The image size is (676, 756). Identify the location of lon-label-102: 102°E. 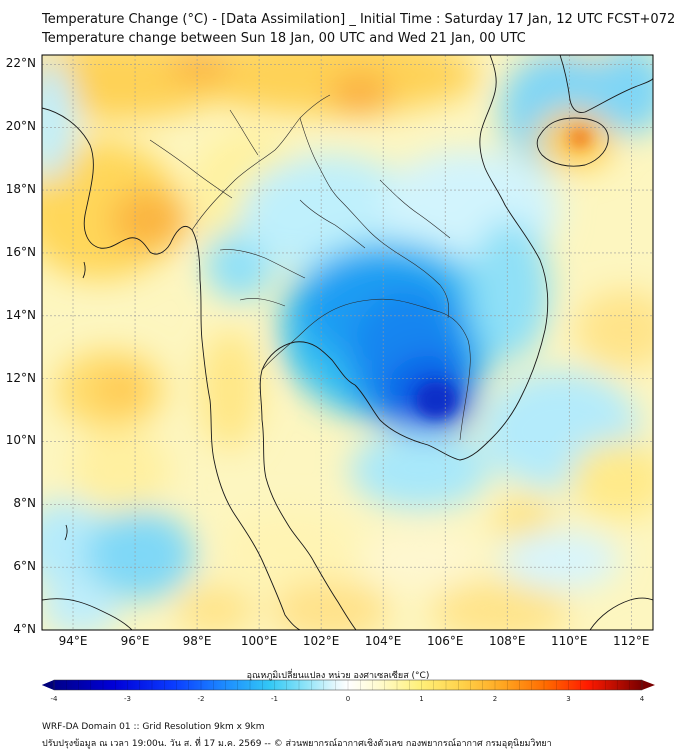
(321, 641).